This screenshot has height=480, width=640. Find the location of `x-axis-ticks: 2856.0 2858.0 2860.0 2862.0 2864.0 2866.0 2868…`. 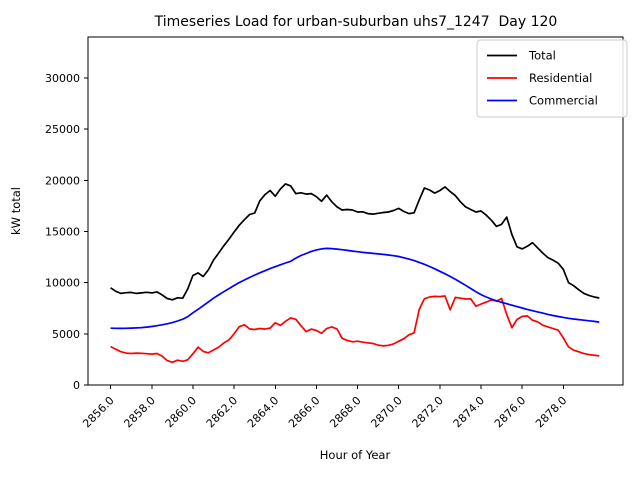

x-axis-ticks: 2856.0 2858.0 2860.0 2862.0 2864.0 2866.0 2868… is located at coordinates (324, 407).